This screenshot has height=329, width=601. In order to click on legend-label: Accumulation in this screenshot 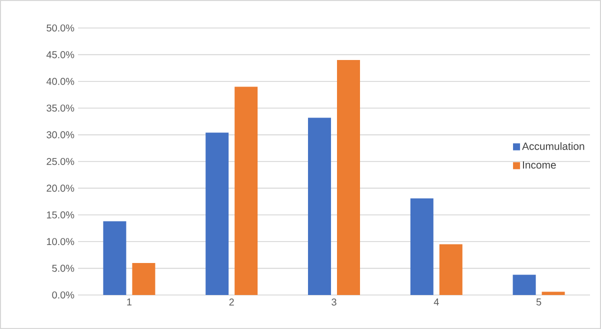, I will do `click(553, 146)`.